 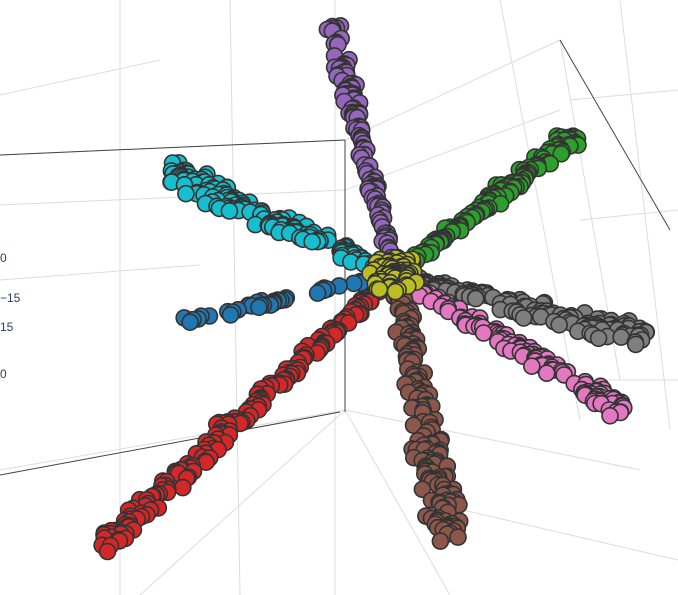 What do you see at coordinates (10, 316) in the screenshot?
I see `tick-labels: 0 −15 15 0` at bounding box center [10, 316].